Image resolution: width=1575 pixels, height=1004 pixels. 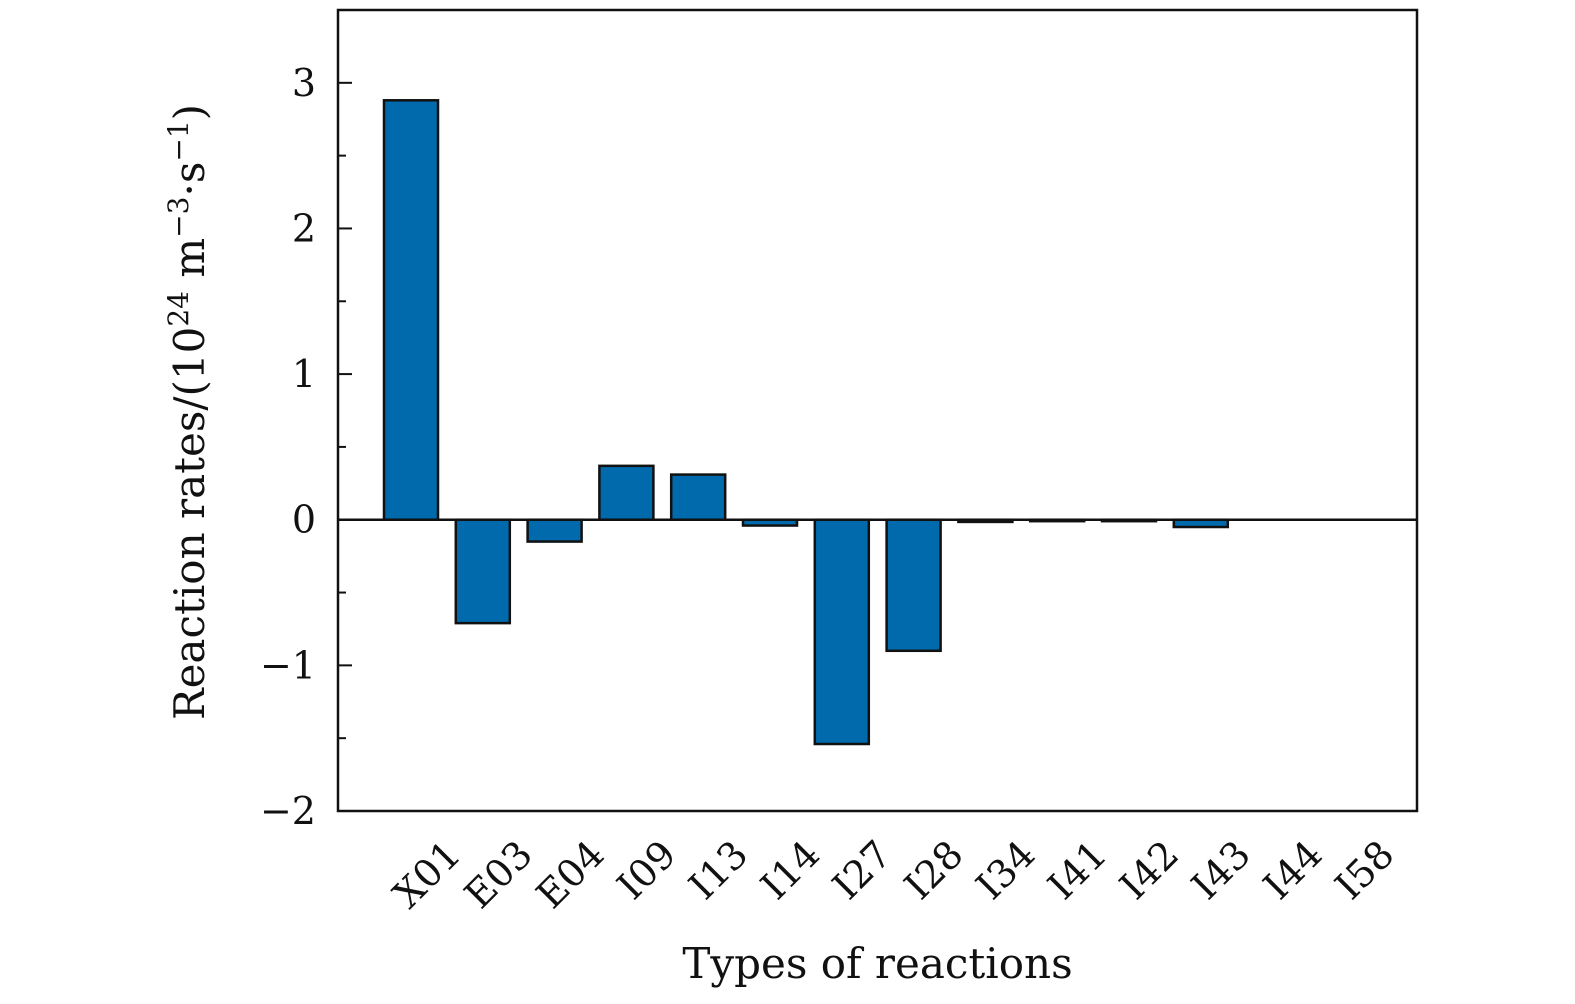 I want to click on x-tick-label: I43, so click(x=1221, y=870).